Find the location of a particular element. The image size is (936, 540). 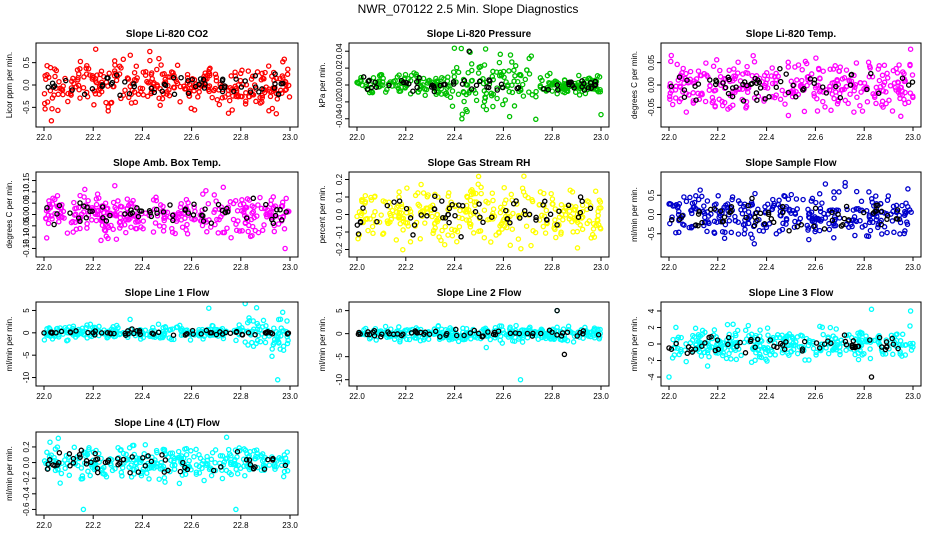

chart-title: Slope Line 3 Flow is located at coordinates (791, 293).